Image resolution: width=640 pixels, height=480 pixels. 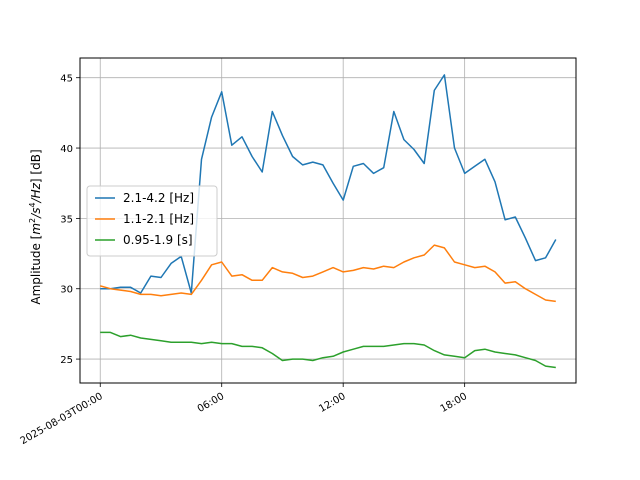 What do you see at coordinates (62, 419) in the screenshot?
I see `x-tick-label: 2025-08-03T00:00` at bounding box center [62, 419].